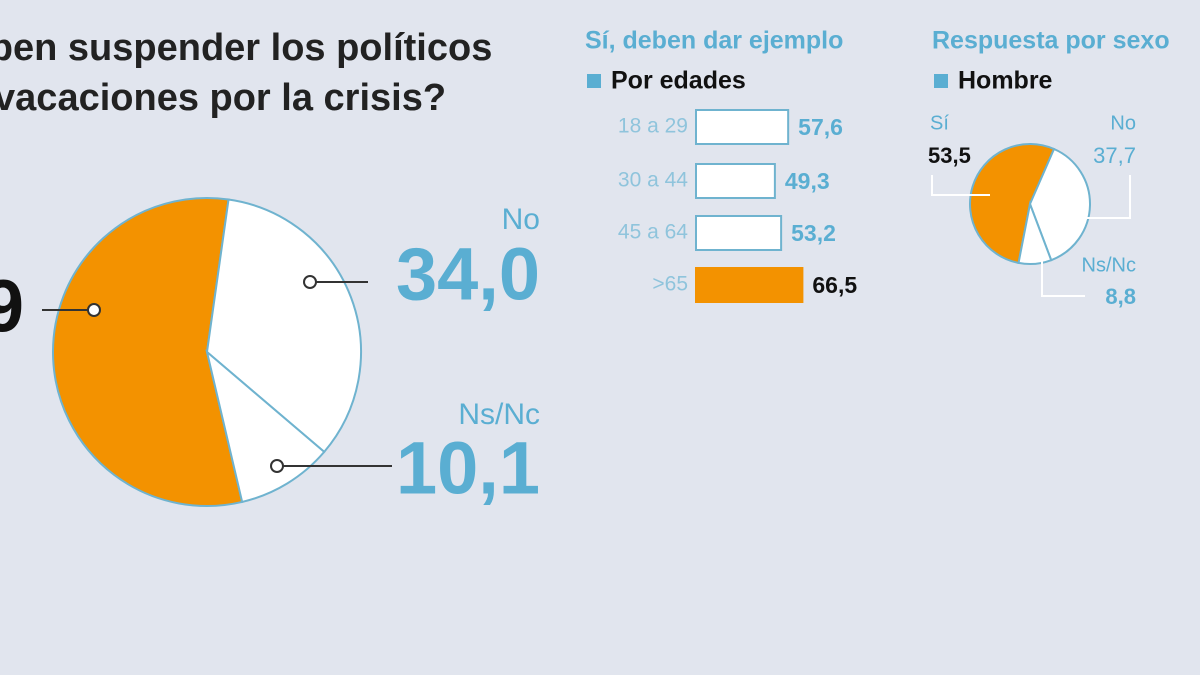  Describe the element at coordinates (653, 126) in the screenshot. I see `category-label: 18 a 29` at that location.